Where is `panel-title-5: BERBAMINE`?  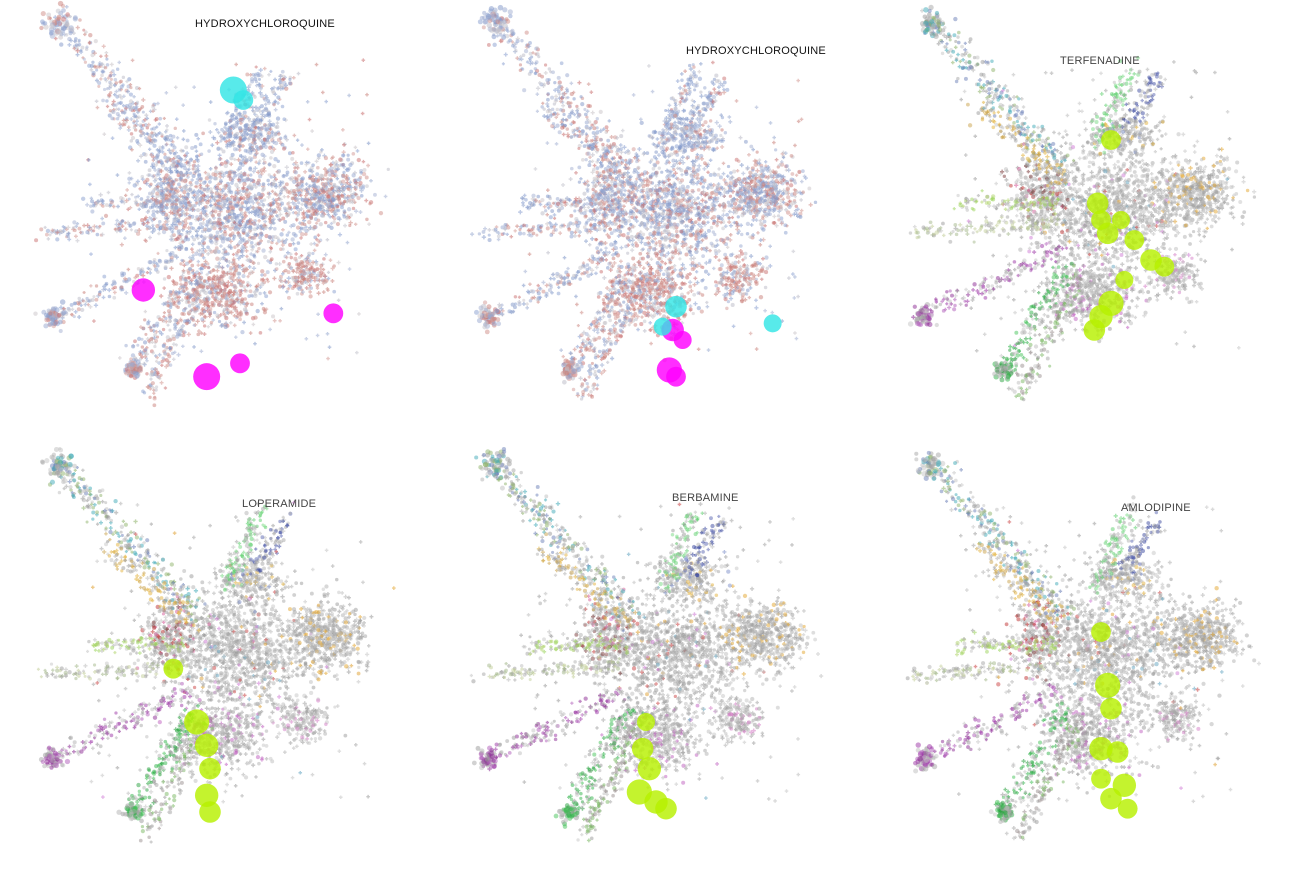 panel-title-5: BERBAMINE is located at coordinates (705, 498).